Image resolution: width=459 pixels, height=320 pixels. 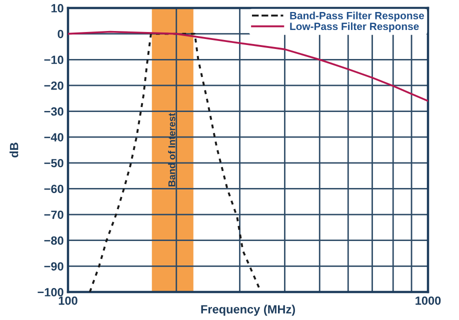 I want to click on y-tick-label: 0, so click(x=61, y=34).